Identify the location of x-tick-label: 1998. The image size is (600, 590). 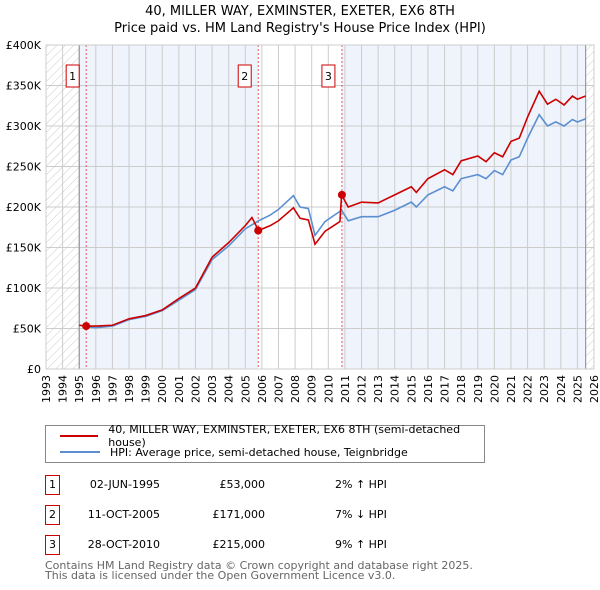
(129, 389).